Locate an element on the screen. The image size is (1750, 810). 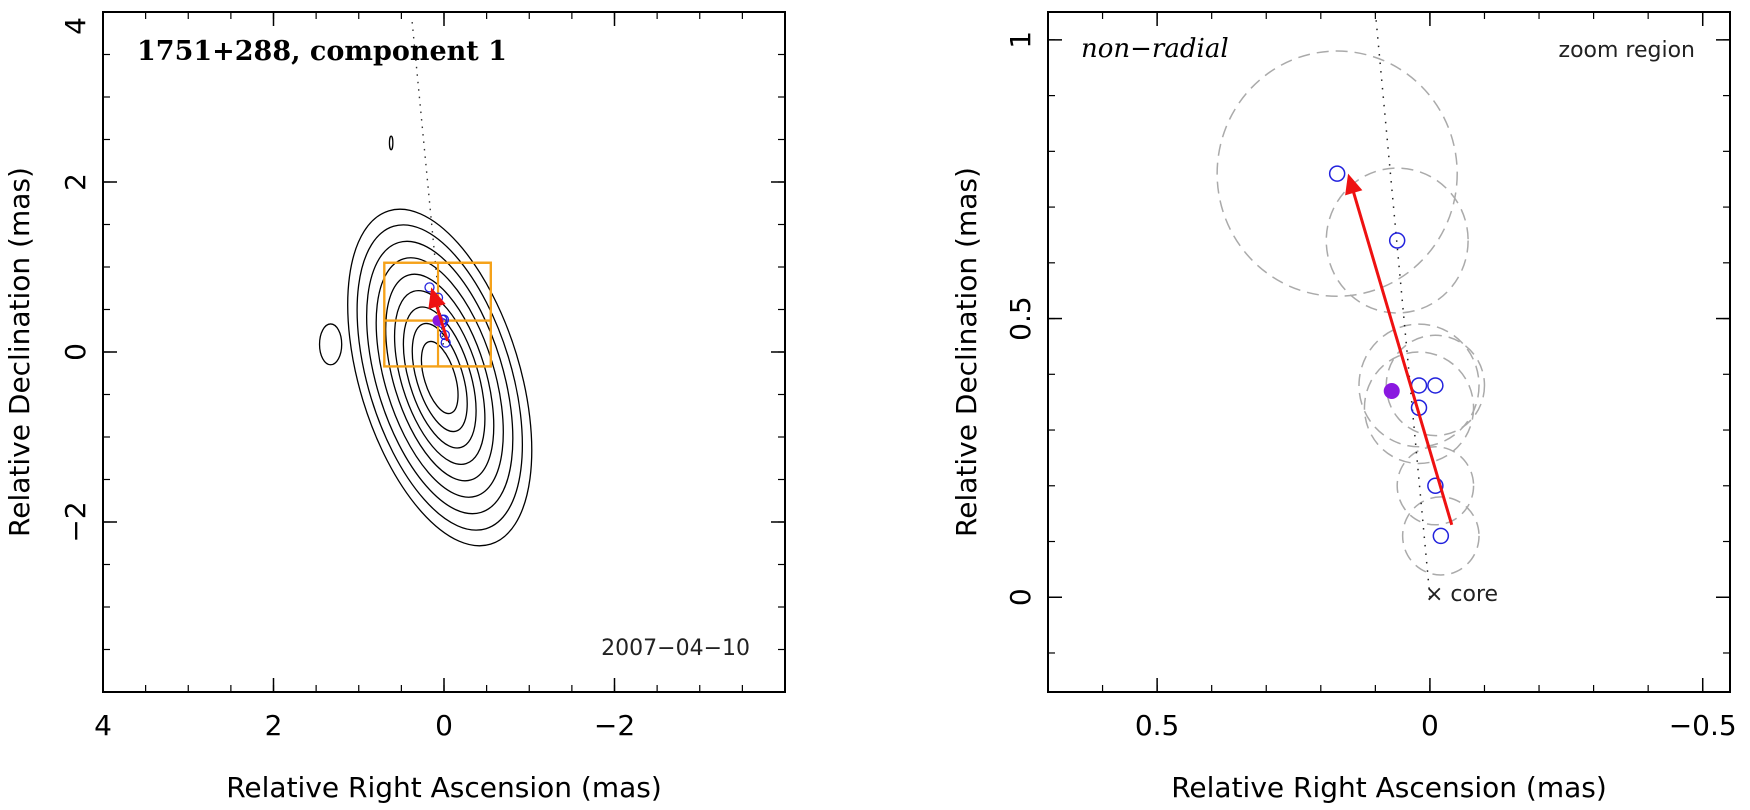
left-y-tick-label: 2 is located at coordinates (75, 182).